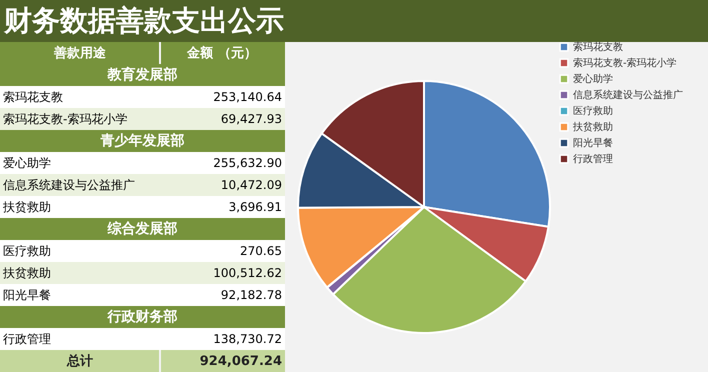 This screenshot has width=708, height=372. Describe the element at coordinates (628, 95) in the screenshot. I see `legend-label: 信息系统建设与公益推广` at that location.